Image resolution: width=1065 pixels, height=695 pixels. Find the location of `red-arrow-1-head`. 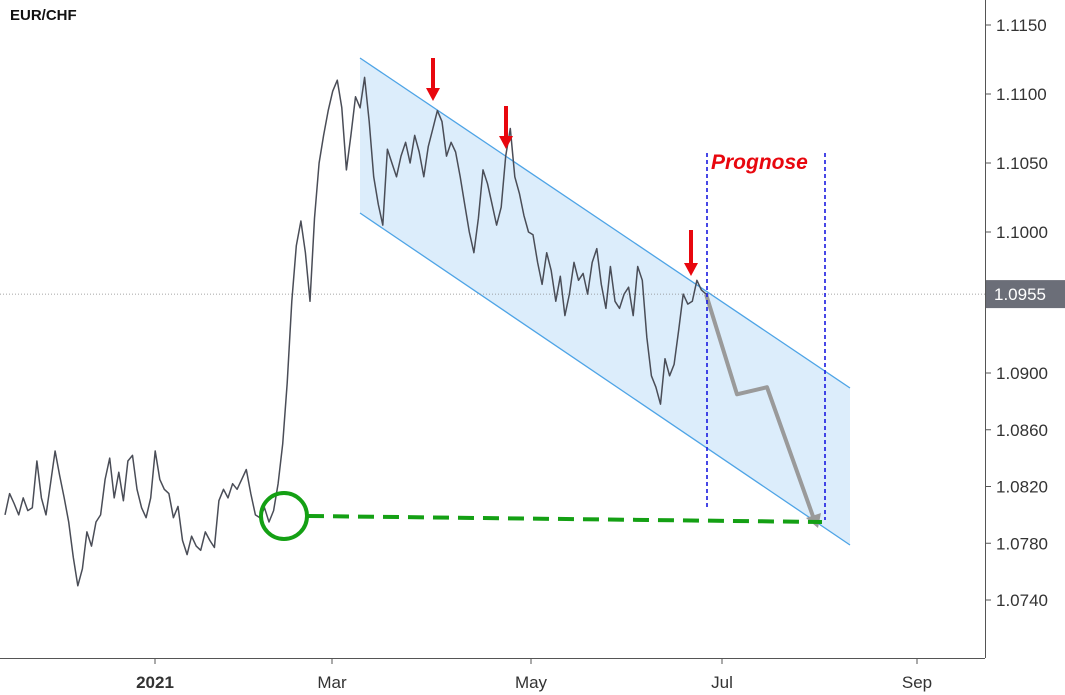

red-arrow-1-head is located at coordinates (433, 94).